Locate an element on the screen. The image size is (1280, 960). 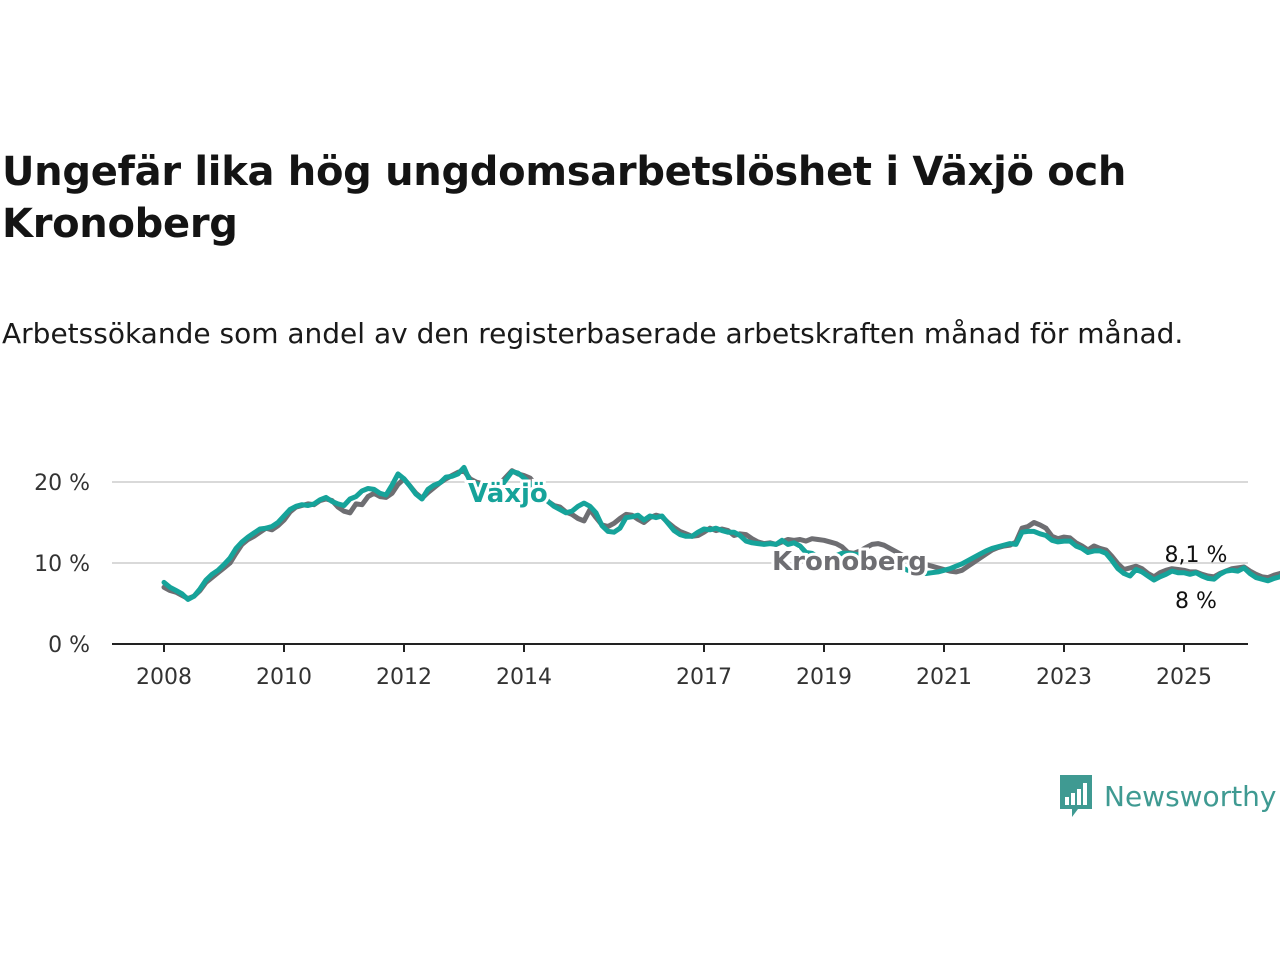
x-tick-label: 2025 is located at coordinates (1184, 677).